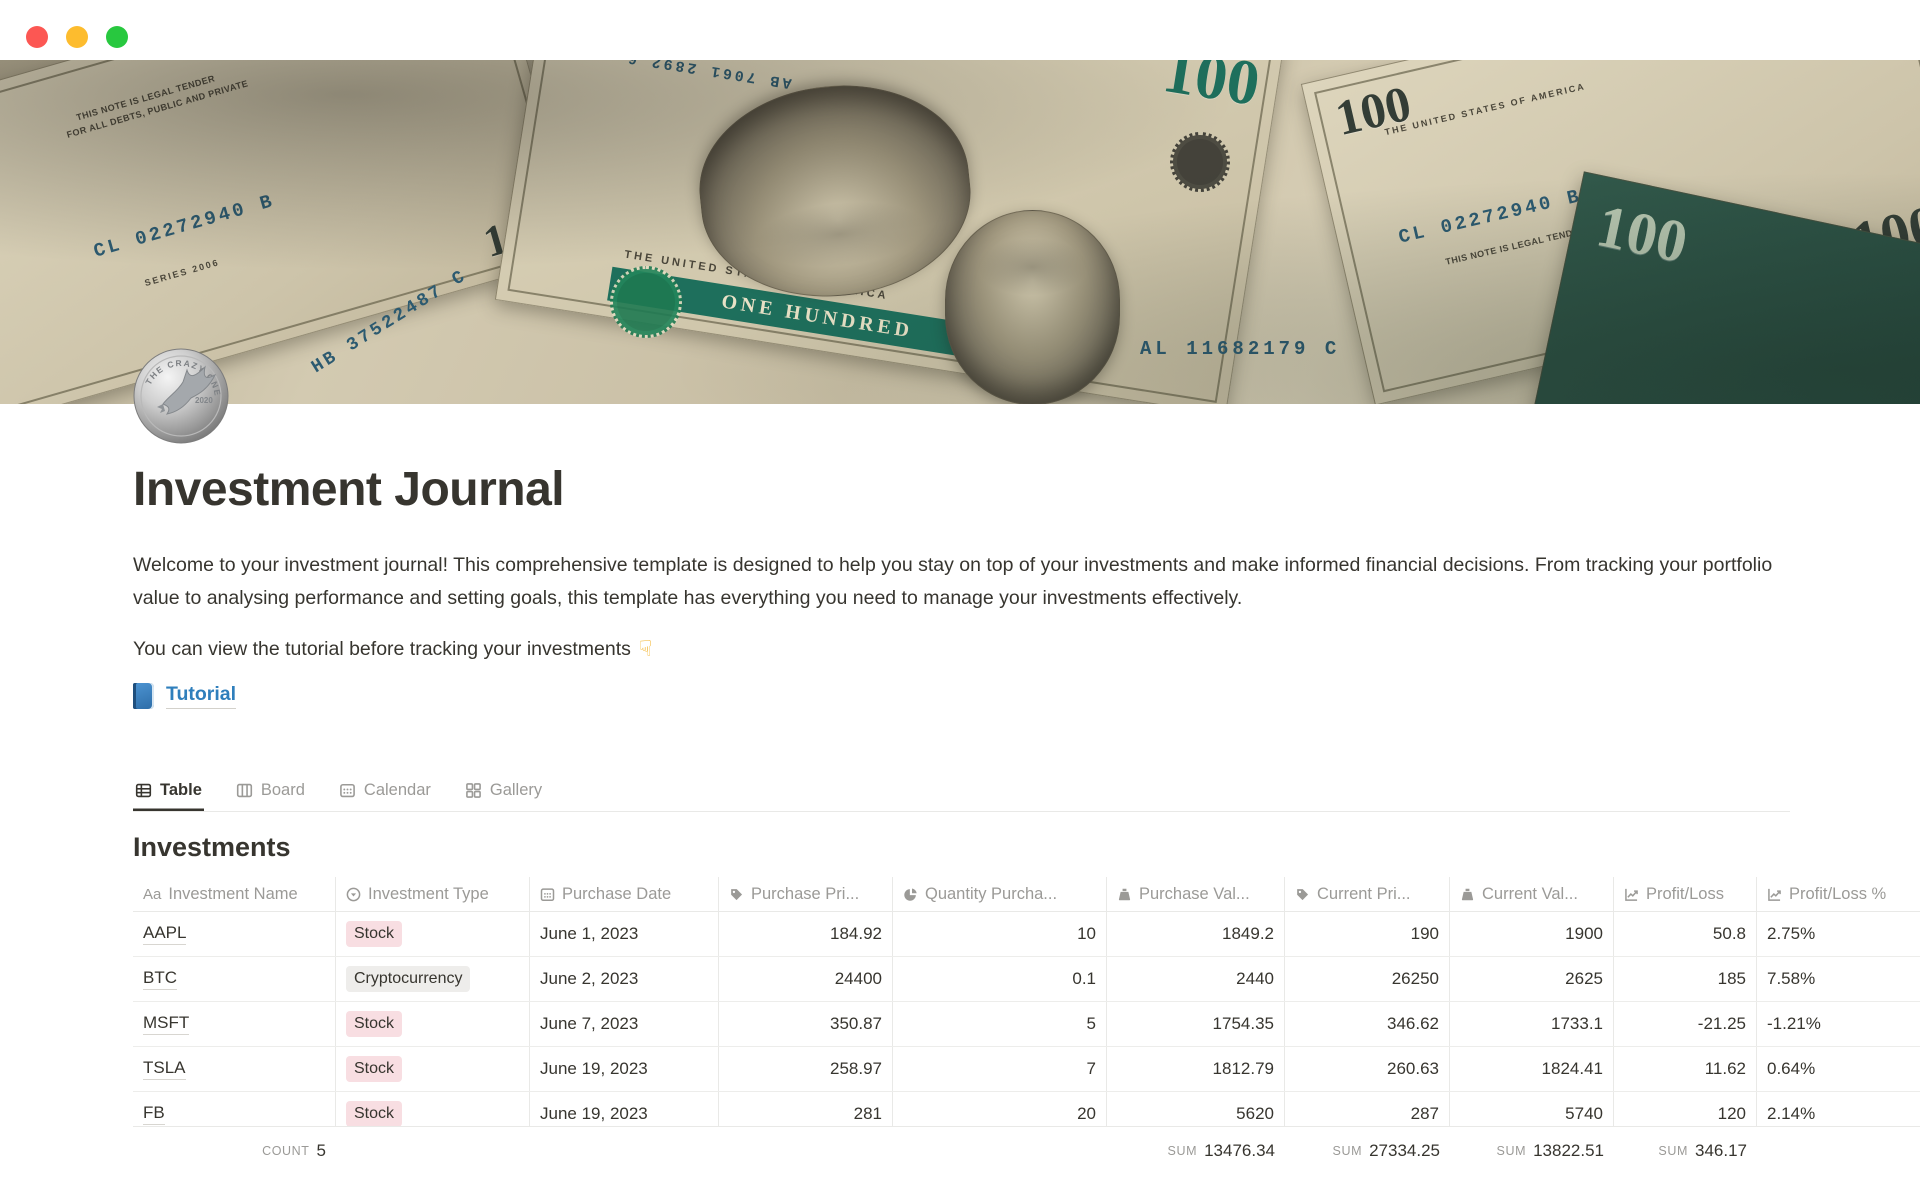 This screenshot has height=1200, width=1920. What do you see at coordinates (165, 934) in the screenshot?
I see `investment-name-link: AAPL` at bounding box center [165, 934].